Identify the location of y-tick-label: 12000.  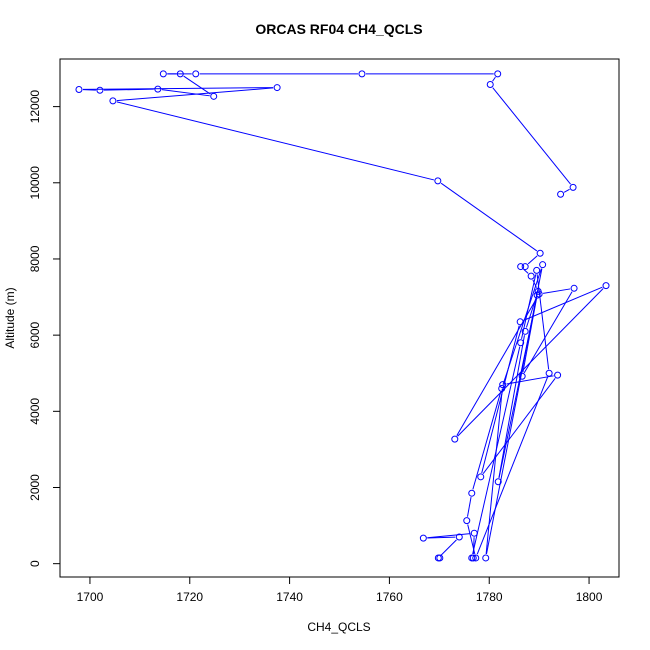
(35, 107).